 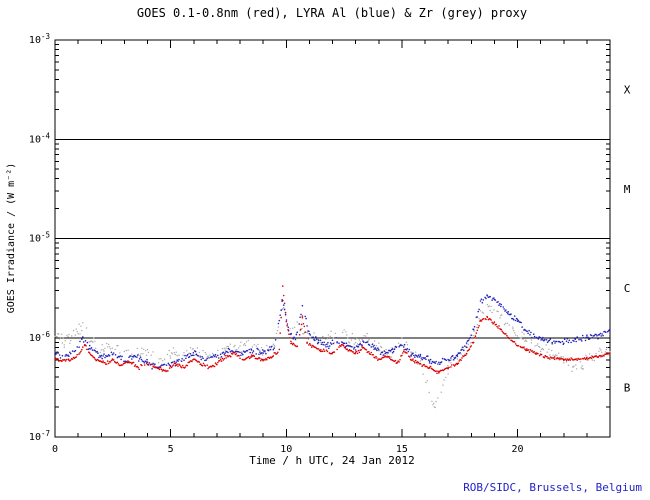 What do you see at coordinates (55, 449) in the screenshot?
I see `svg-text: 0` at bounding box center [55, 449].